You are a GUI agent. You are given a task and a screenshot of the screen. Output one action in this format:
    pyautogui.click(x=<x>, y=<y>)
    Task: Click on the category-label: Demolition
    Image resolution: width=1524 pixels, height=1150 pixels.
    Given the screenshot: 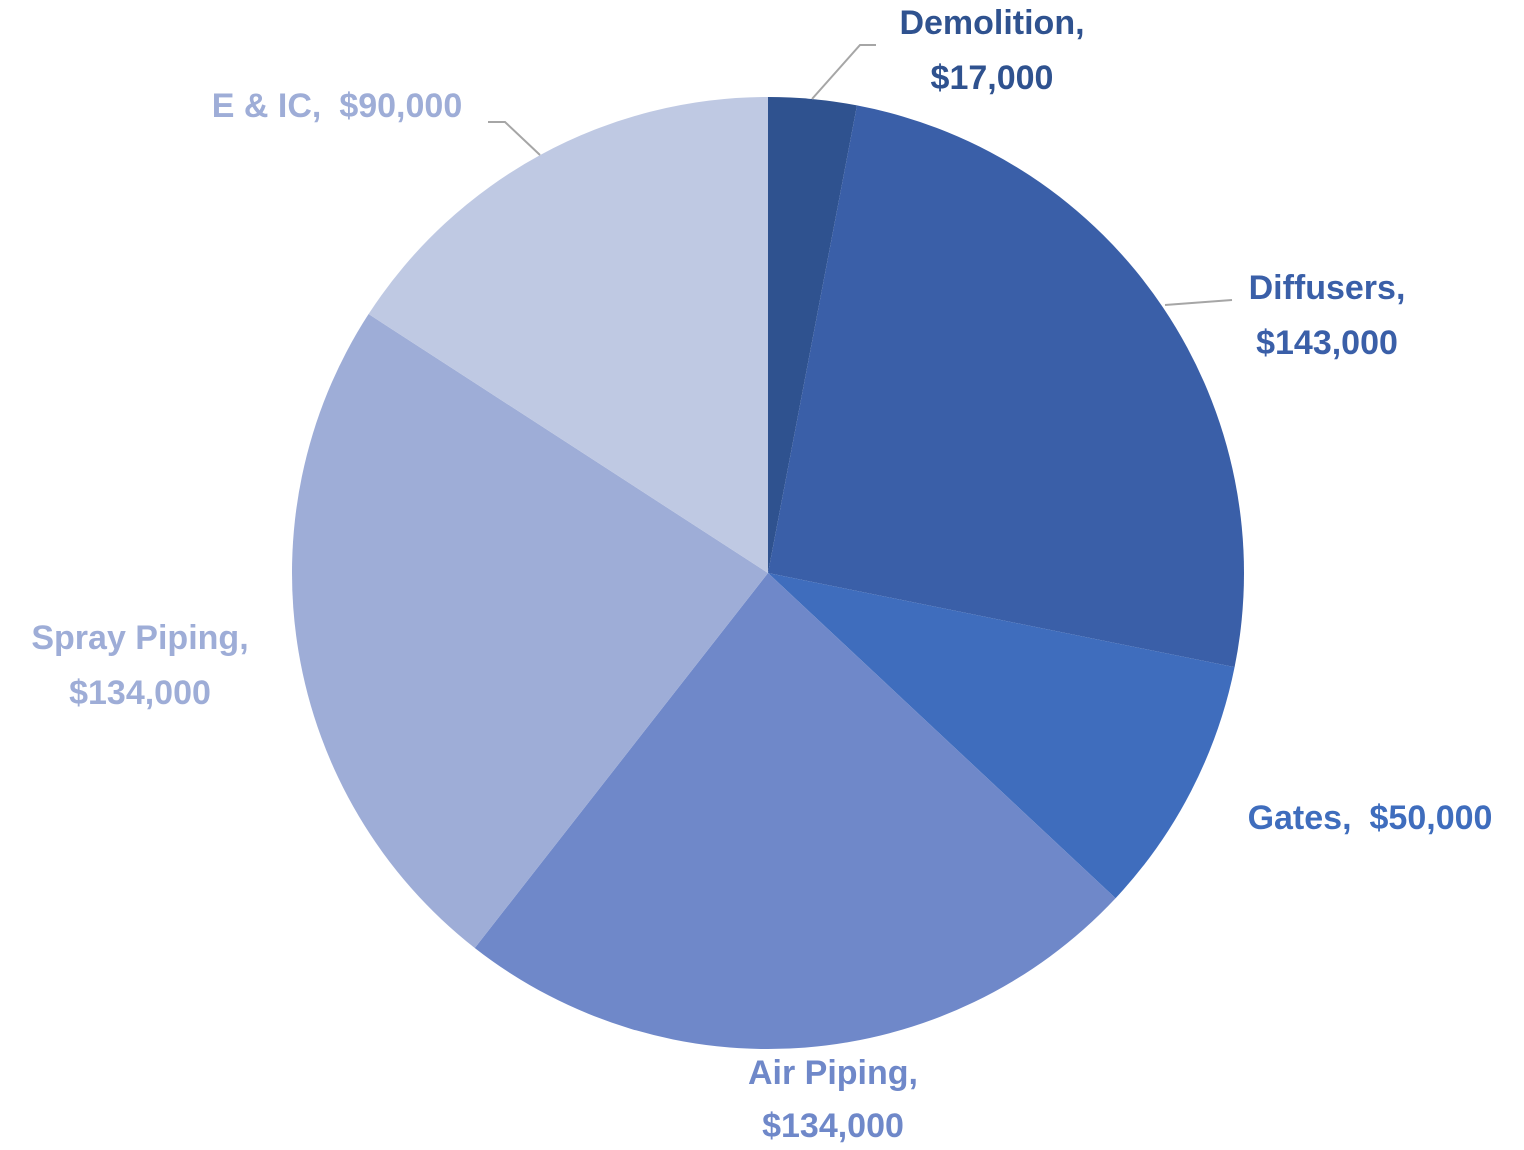 What is the action you would take?
    pyautogui.click(x=987, y=23)
    